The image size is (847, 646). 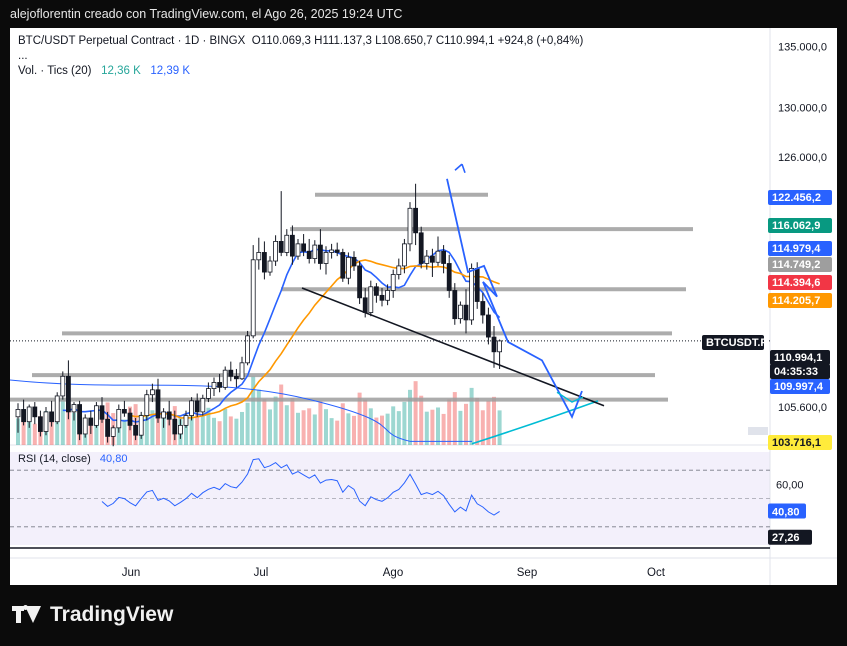 I want to click on volume-ma-line, so click(x=241, y=410).